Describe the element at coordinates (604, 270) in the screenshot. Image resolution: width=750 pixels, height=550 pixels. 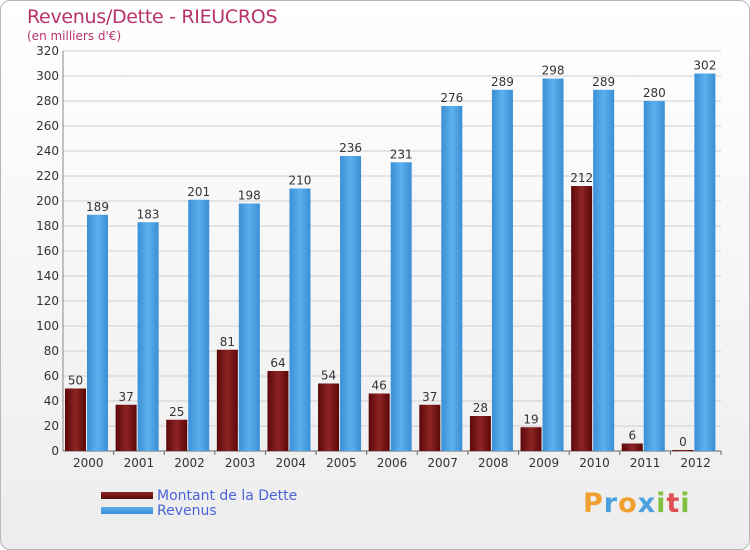
I see `bar-revenus-2010` at that location.